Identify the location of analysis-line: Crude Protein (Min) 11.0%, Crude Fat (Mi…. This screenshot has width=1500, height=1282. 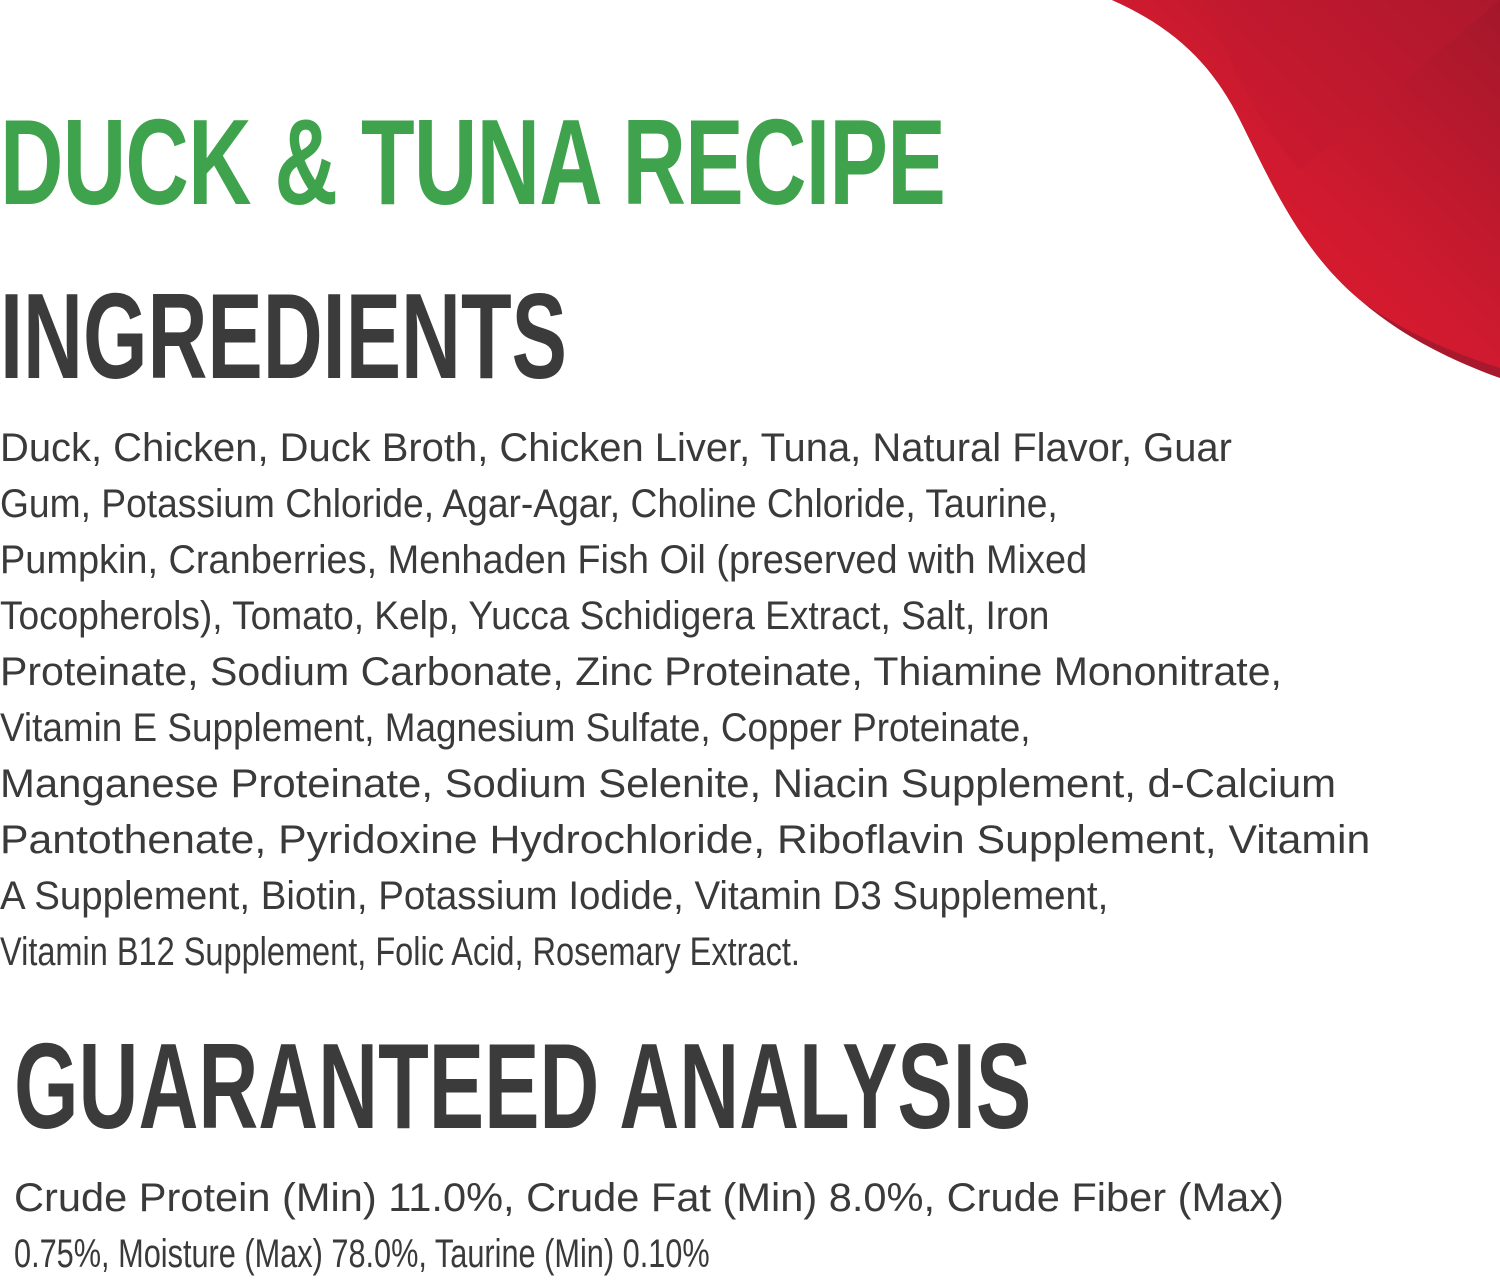
(649, 1198).